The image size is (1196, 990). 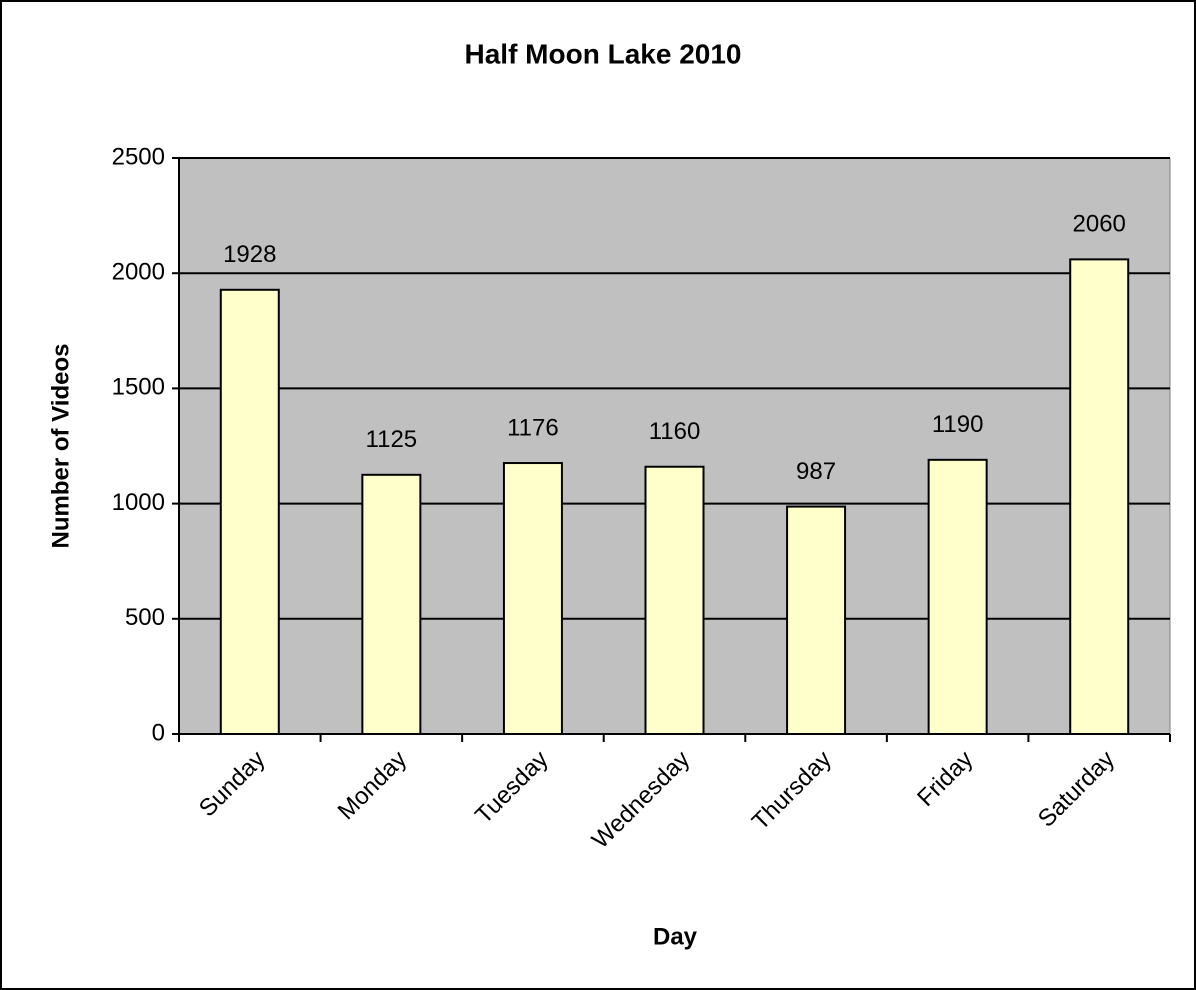 I want to click on chart-title: Half Moon Lake 2010, so click(x=603, y=53).